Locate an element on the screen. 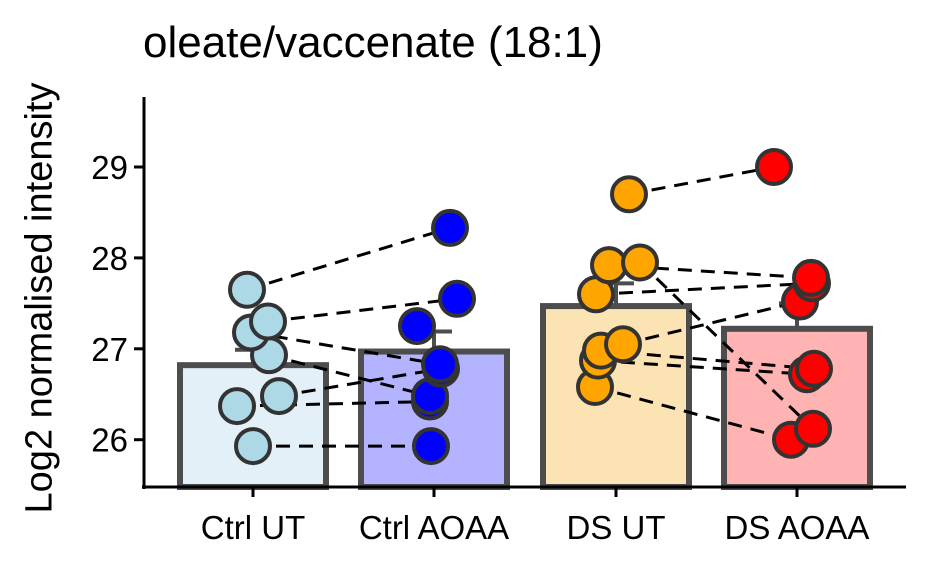 This screenshot has height=570, width=930. x-tick-label: Ctrl AOAA is located at coordinates (434, 527).